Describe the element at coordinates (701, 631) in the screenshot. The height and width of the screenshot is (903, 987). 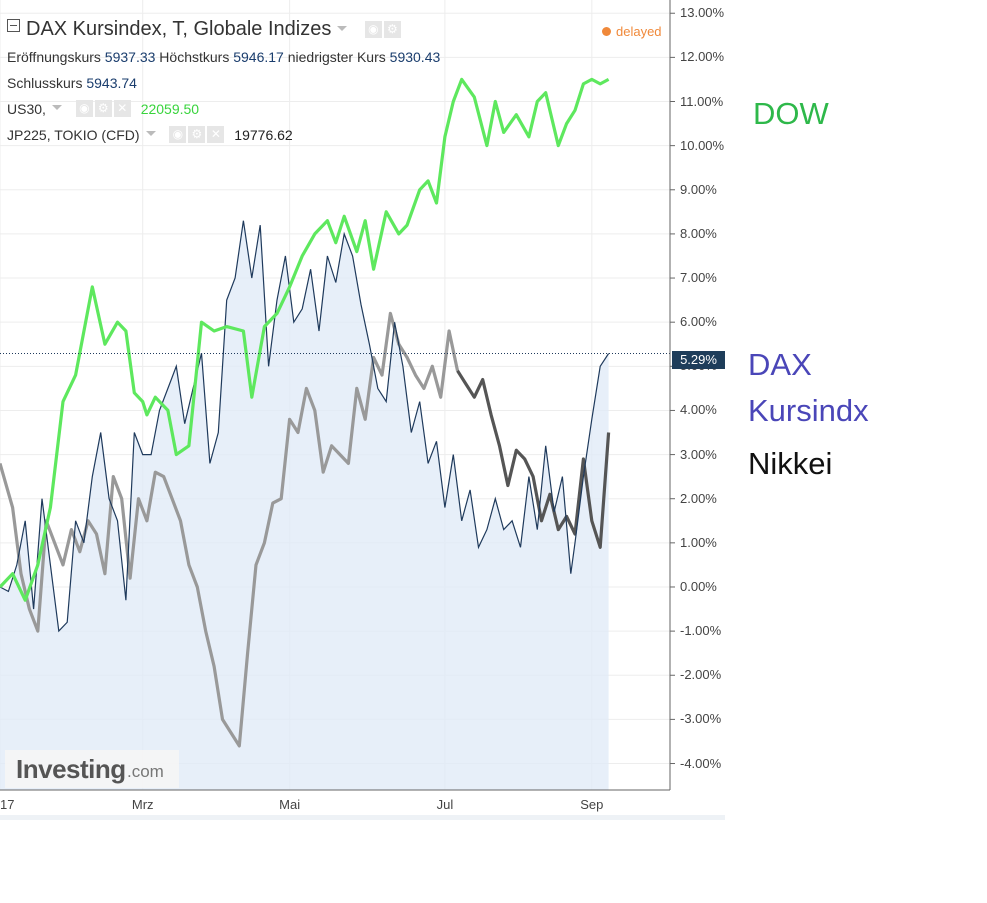
I see `y-tick-label: -1.00%` at that location.